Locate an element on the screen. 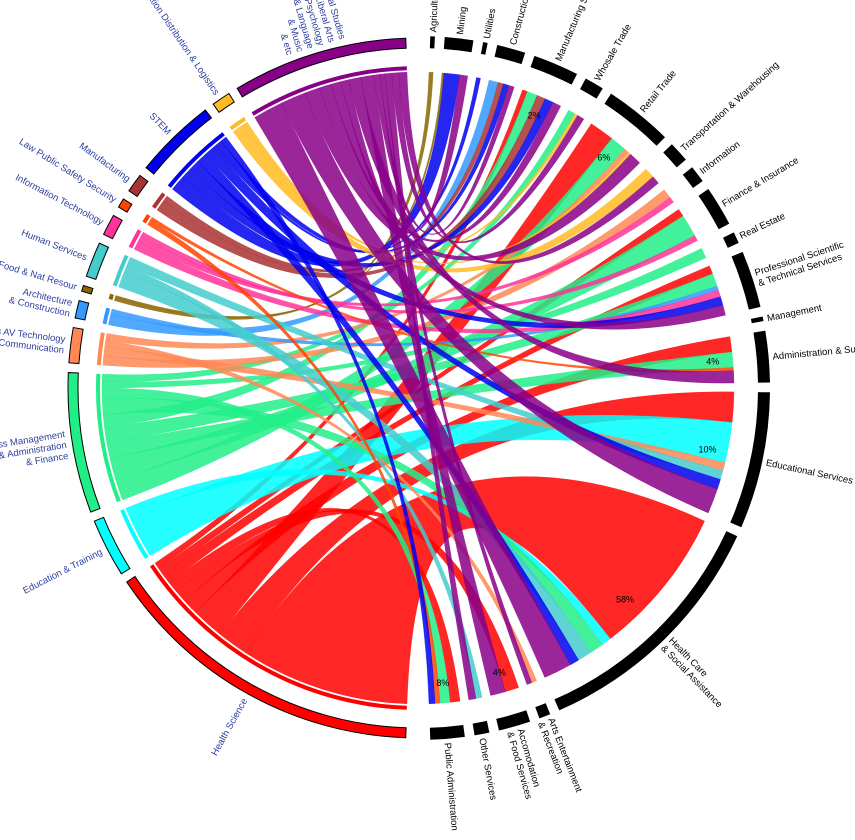  right-arc-real-estate is located at coordinates (730, 240).